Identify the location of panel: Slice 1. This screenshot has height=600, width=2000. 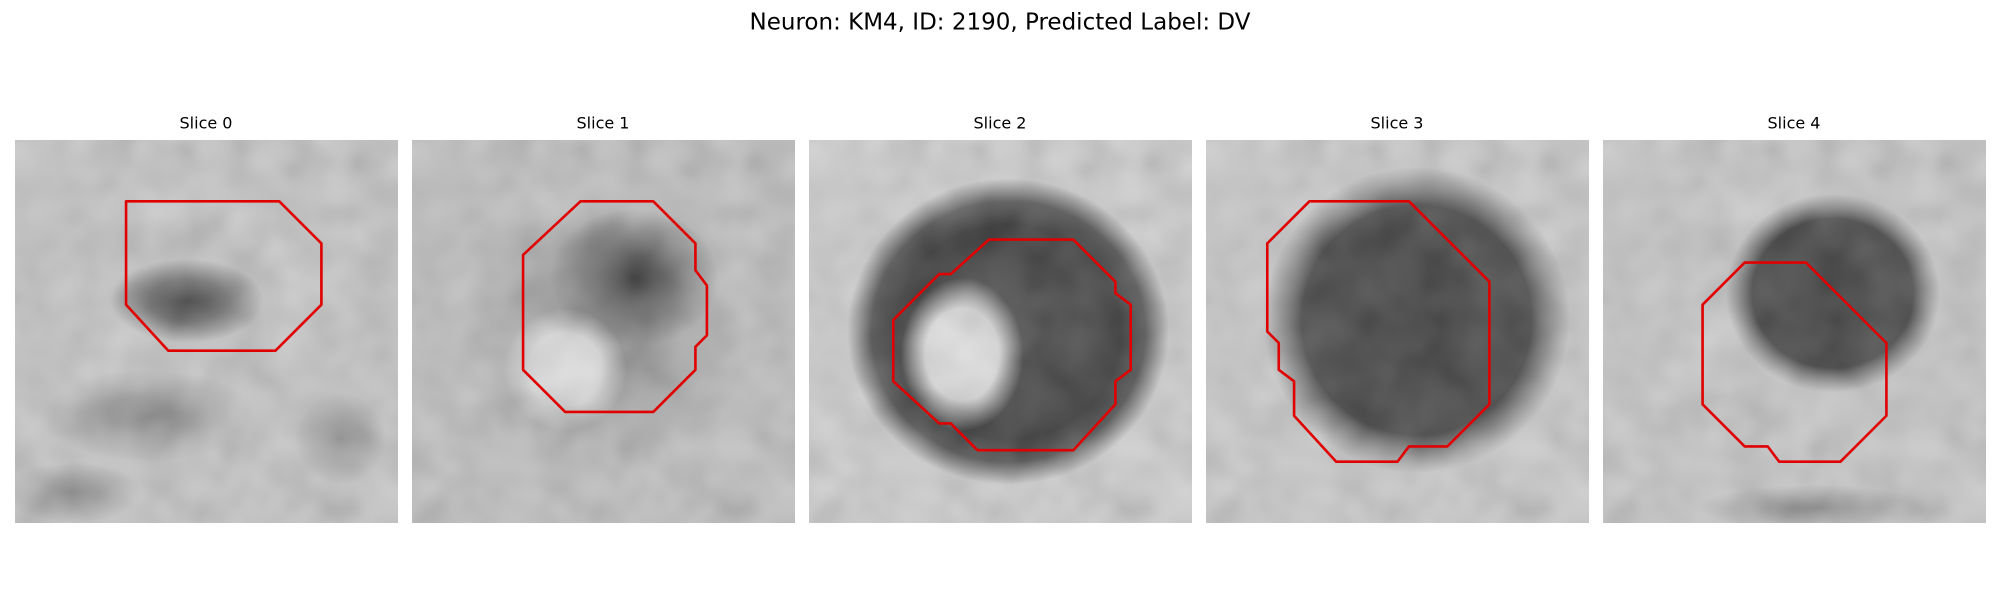
(603, 318).